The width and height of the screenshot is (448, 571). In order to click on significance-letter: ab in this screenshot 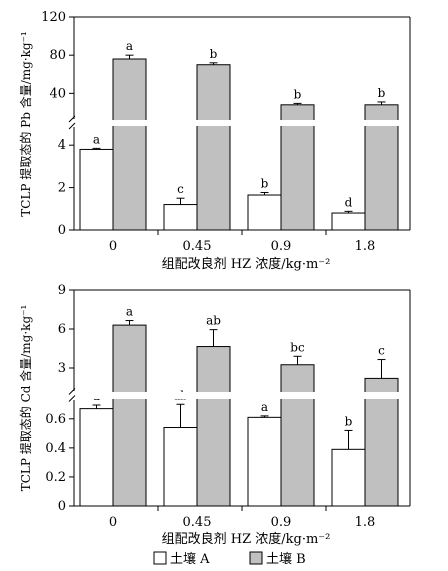, I will do `click(213, 321)`.